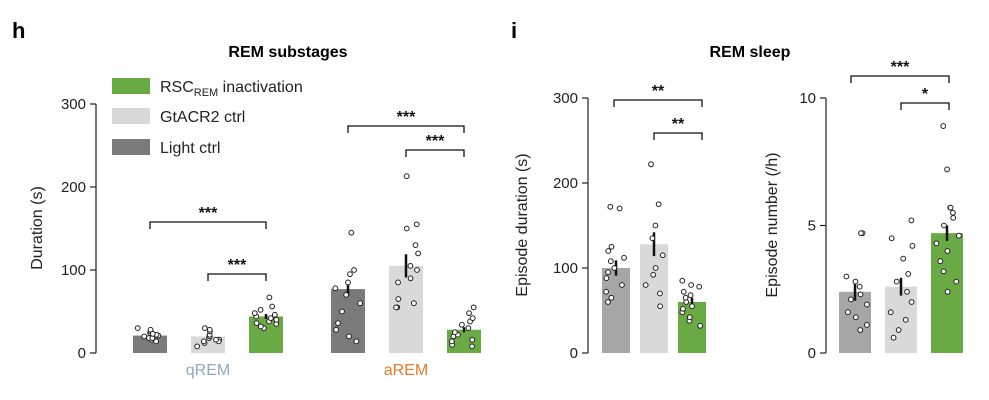 This screenshot has height=400, width=989. What do you see at coordinates (131, 147) in the screenshot?
I see `legend-swatch-light` at bounding box center [131, 147].